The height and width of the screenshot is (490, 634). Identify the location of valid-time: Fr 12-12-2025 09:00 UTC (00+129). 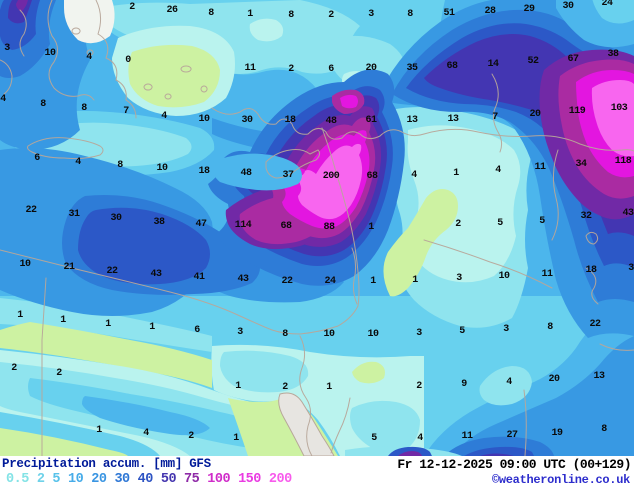
(514, 464).